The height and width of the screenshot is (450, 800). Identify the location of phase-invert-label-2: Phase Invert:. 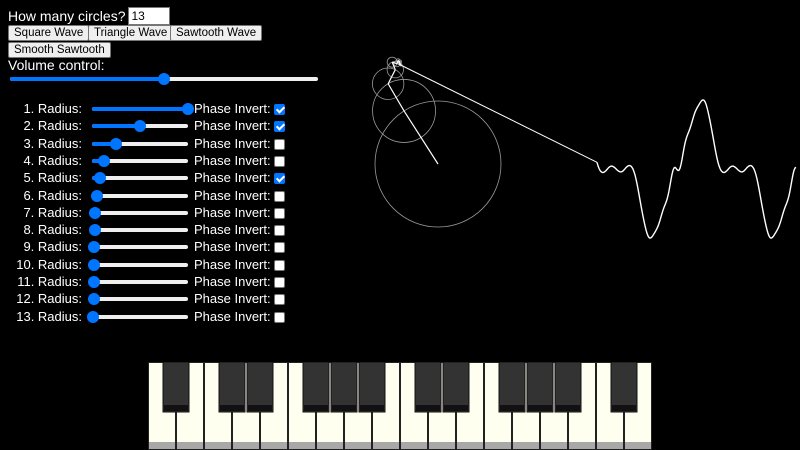
(232, 125).